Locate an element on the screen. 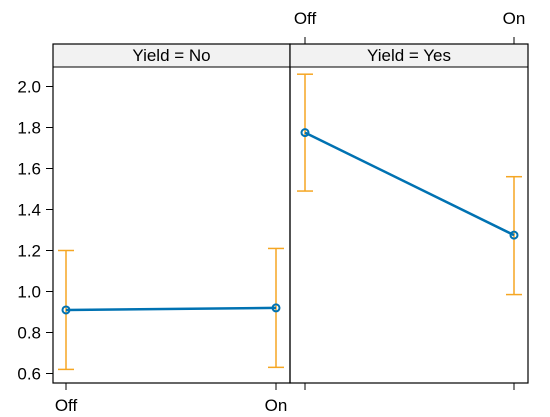 Image resolution: width=550 pixels, height=417 pixels. y-tick-label: 1.4 is located at coordinates (29, 210).